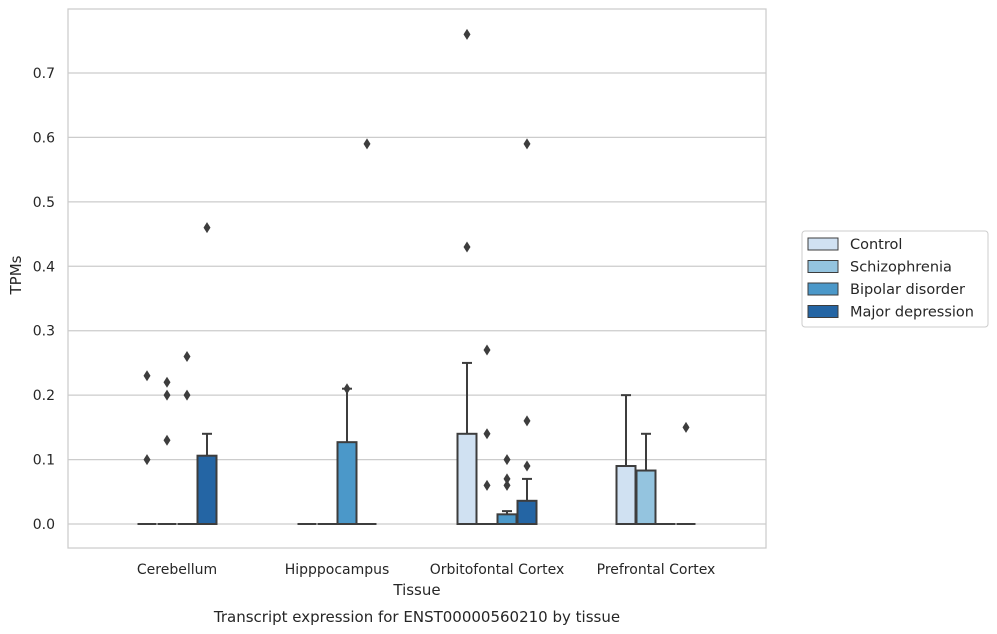  I want to click on y-tick-label: 0.2, so click(44, 396).